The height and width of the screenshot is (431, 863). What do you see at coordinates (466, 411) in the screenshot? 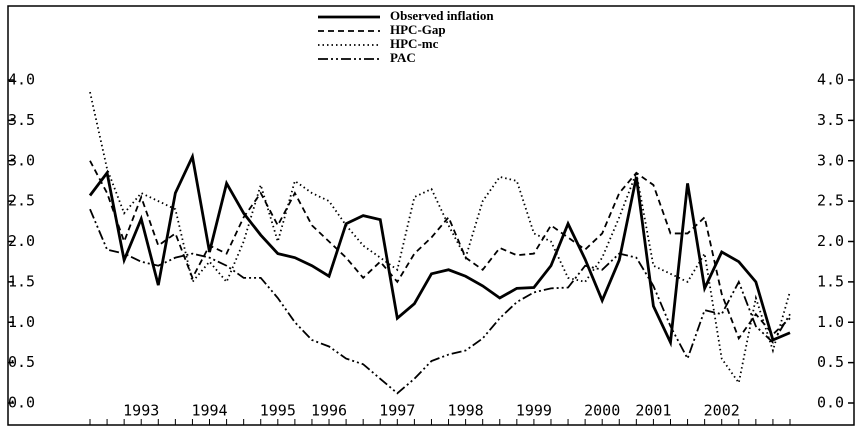
I see `x-tick-label: 1998` at bounding box center [466, 411].